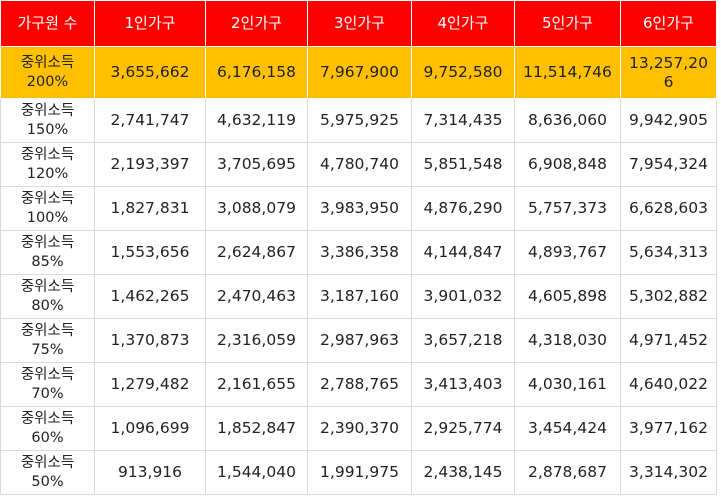 The width and height of the screenshot is (721, 502). What do you see at coordinates (150, 120) in the screenshot?
I see `income-value-cell: 2,741,747` at bounding box center [150, 120].